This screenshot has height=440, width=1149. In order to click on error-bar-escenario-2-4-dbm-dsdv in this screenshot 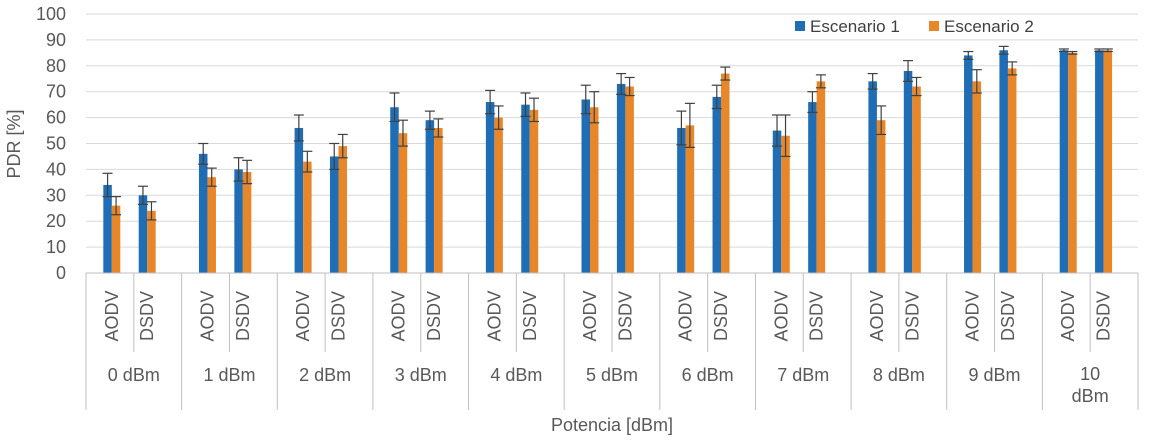, I will do `click(534, 110)`.